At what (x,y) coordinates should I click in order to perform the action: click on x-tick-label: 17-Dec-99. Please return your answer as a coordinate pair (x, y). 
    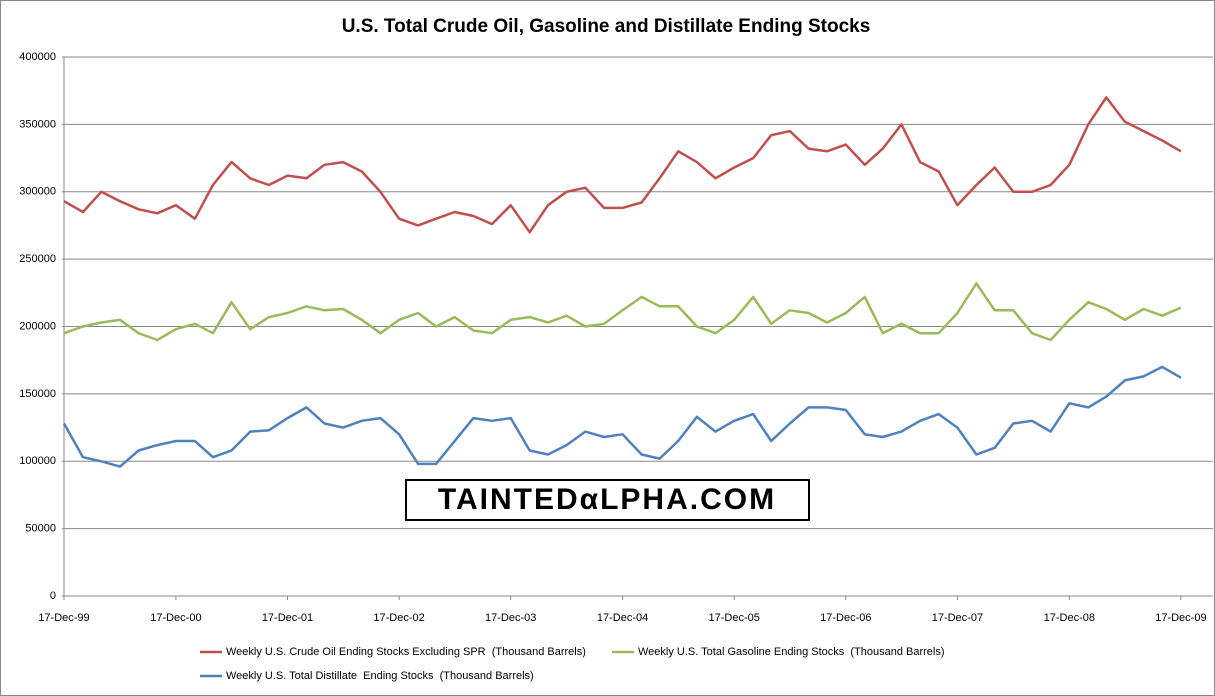
    Looking at the image, I should click on (63, 618).